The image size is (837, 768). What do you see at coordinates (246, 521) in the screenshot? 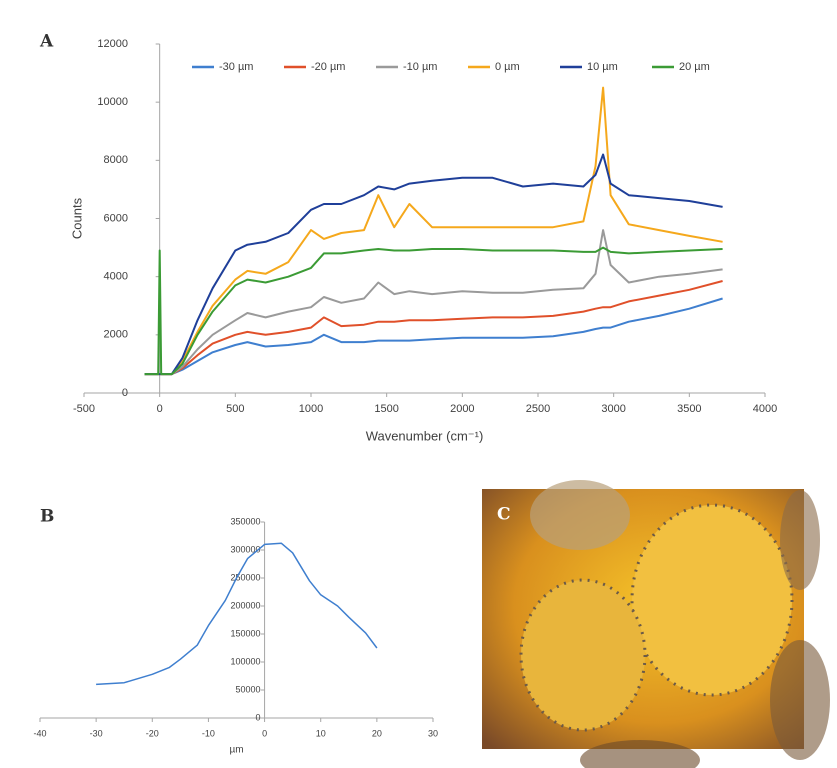
I see `y-tick-label: 350000` at bounding box center [246, 521].